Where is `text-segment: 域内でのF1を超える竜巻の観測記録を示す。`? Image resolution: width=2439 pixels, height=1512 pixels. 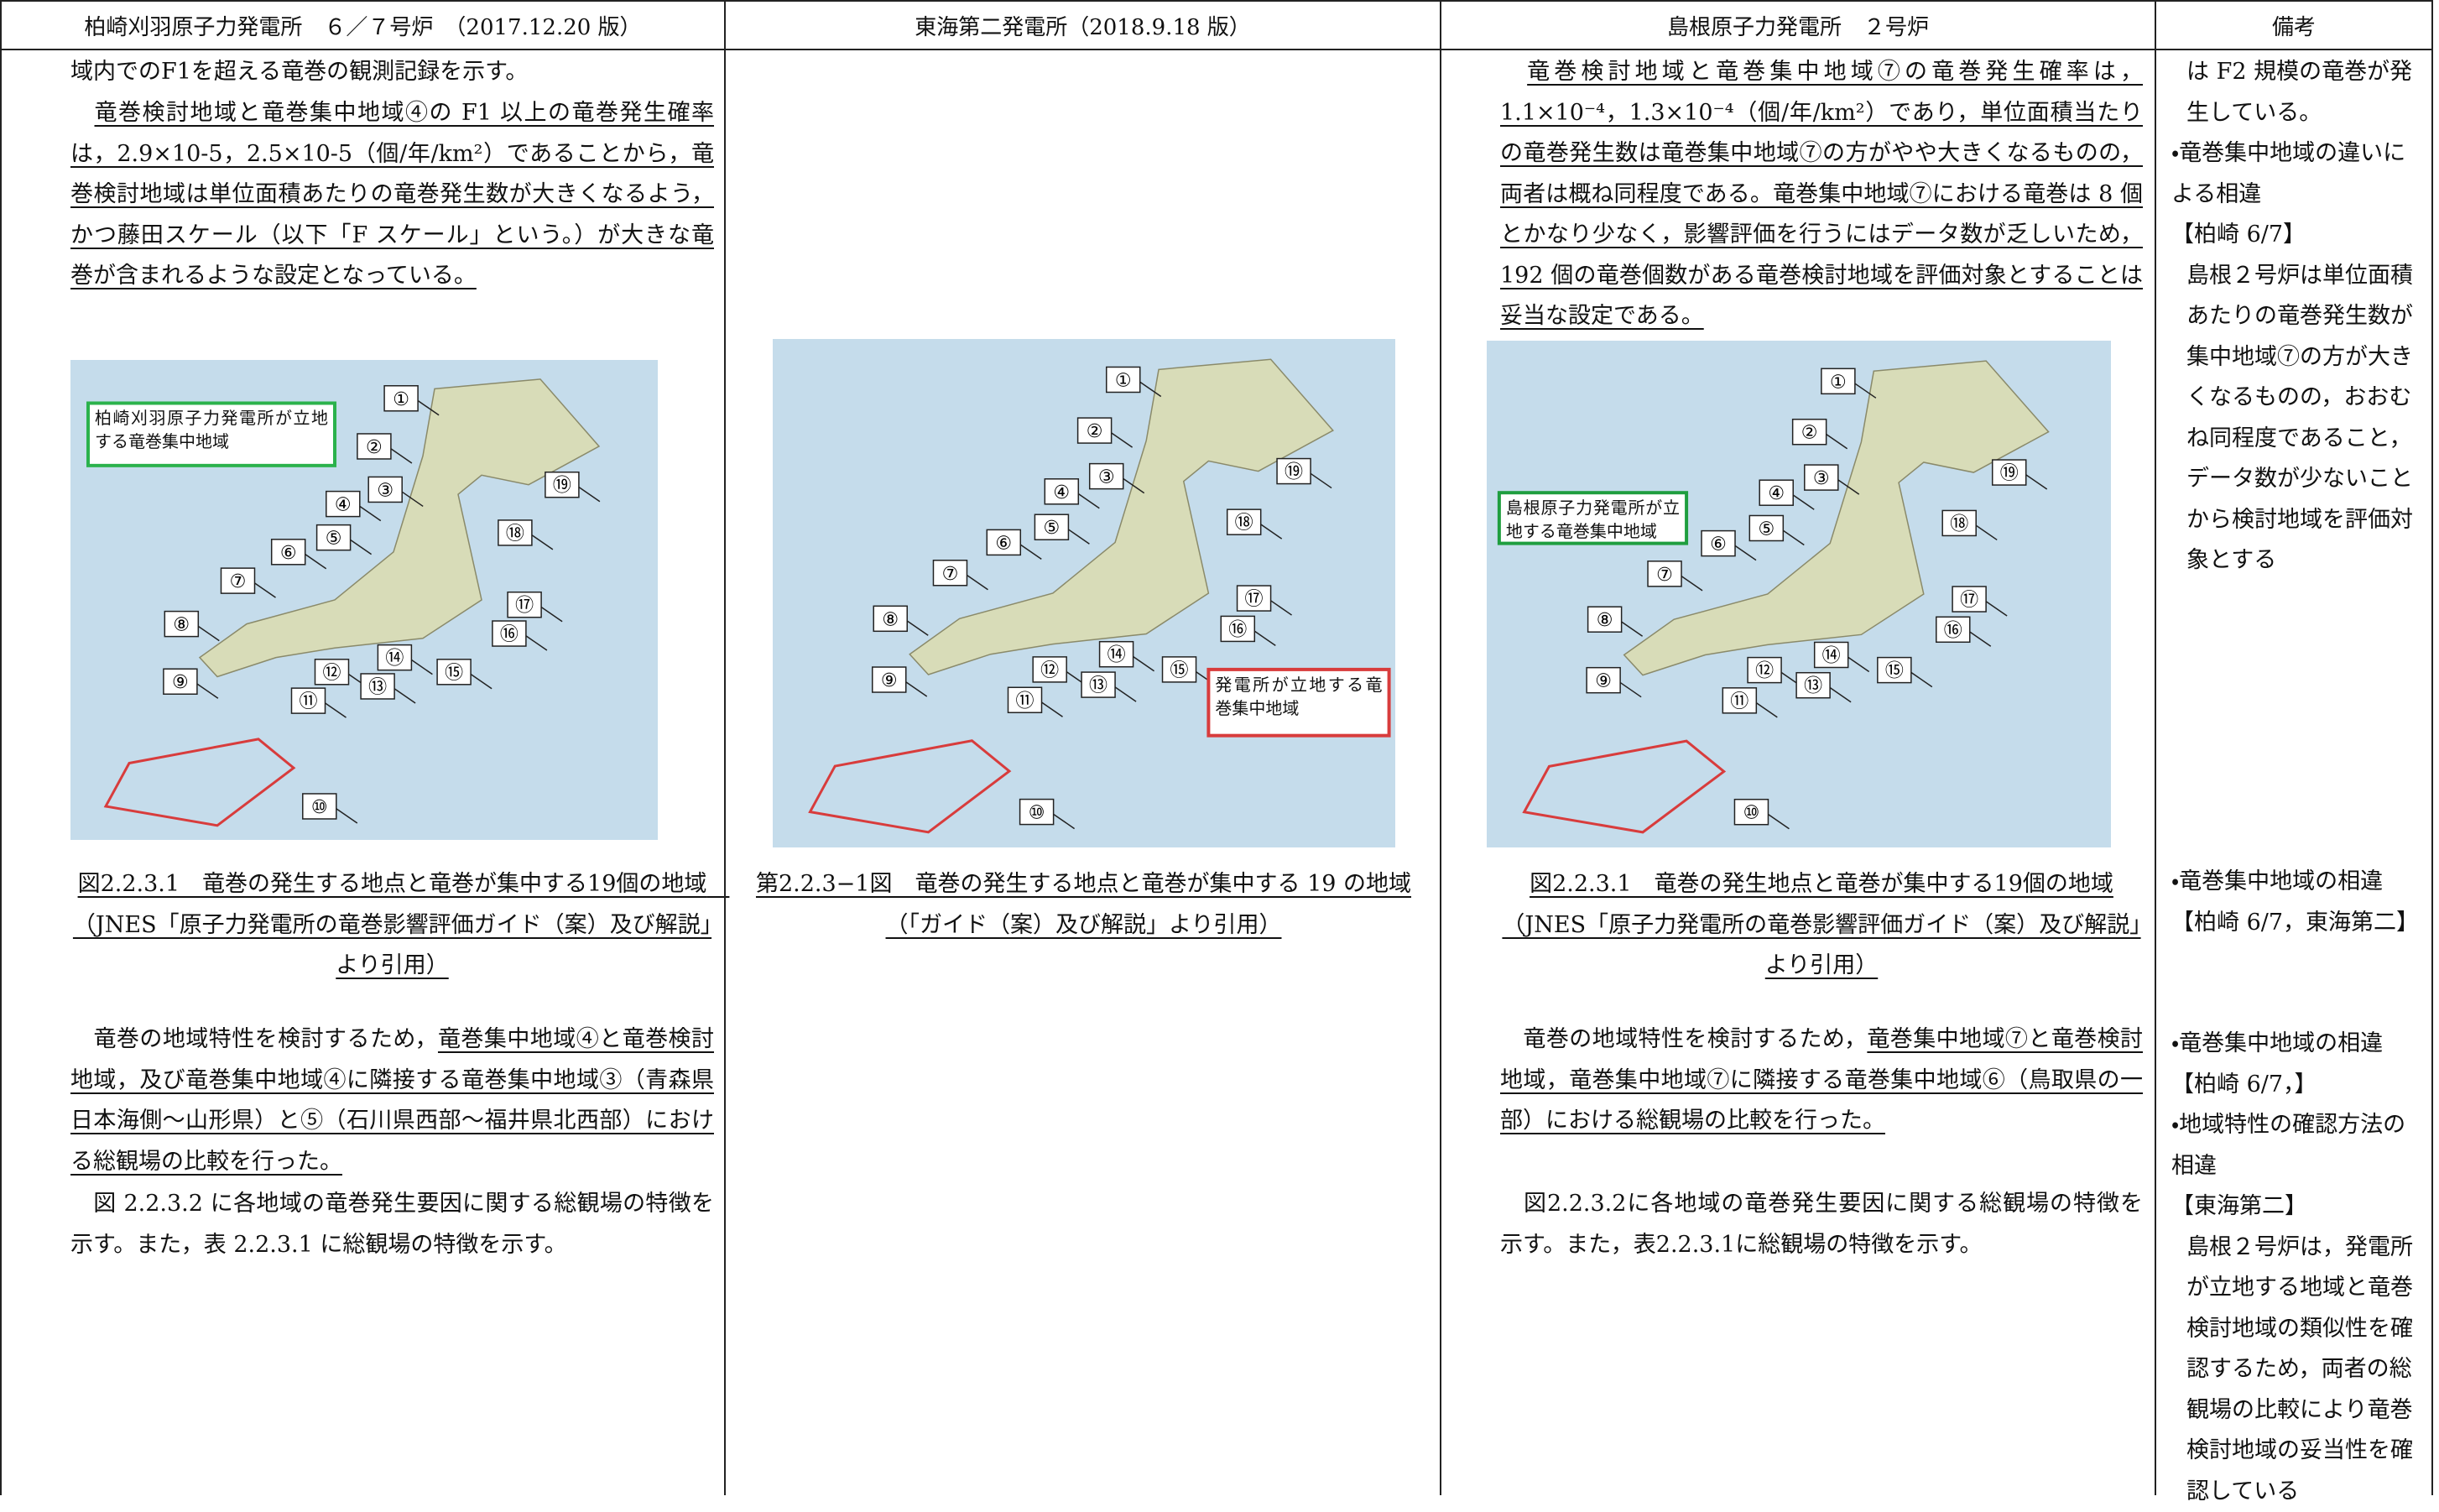 text-segment: 域内でのF1を超える竜巻の観測記録を示す。 is located at coordinates (299, 72).